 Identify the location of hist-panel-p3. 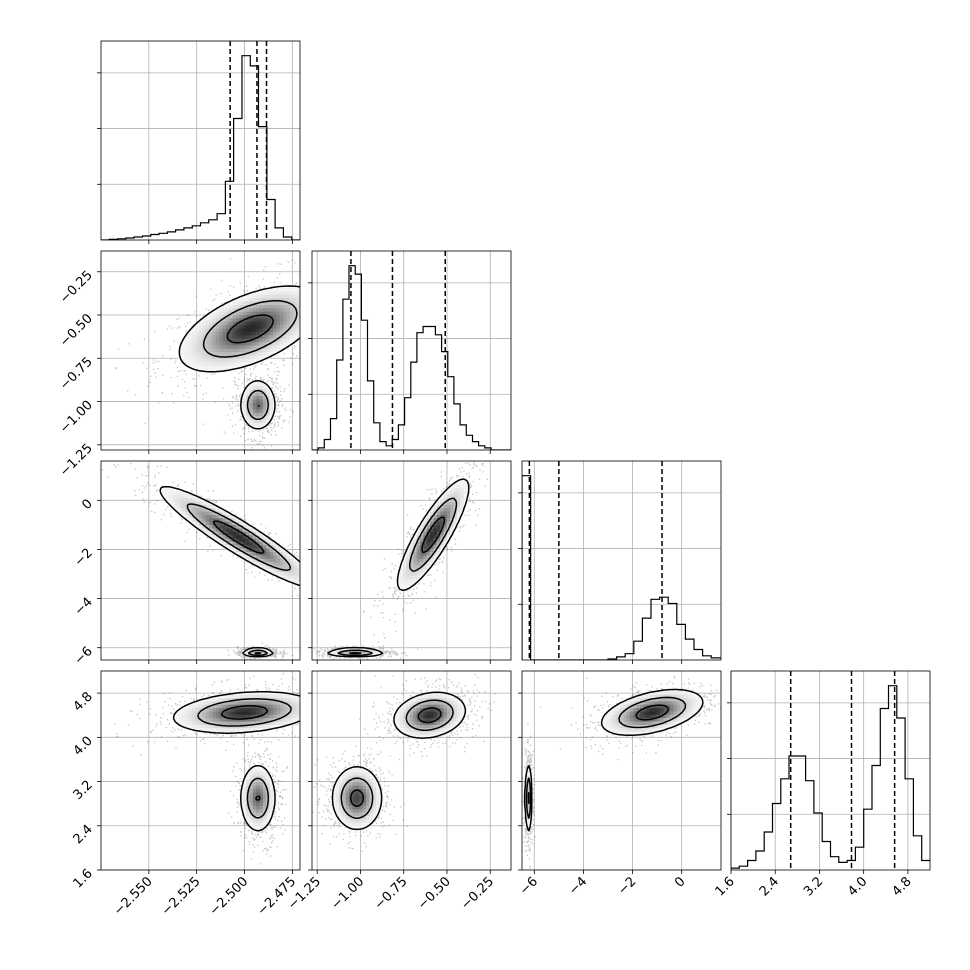
(620, 560).